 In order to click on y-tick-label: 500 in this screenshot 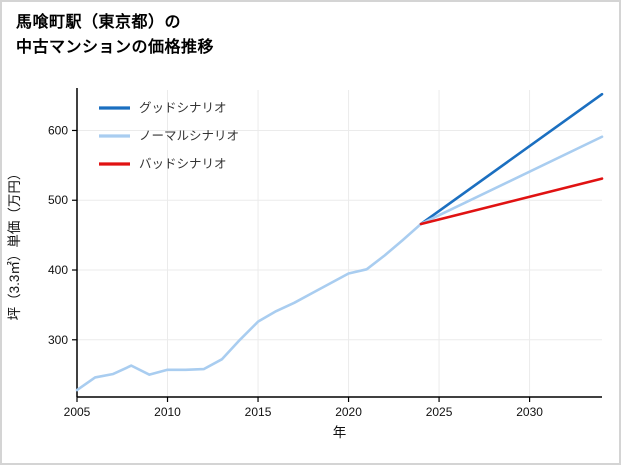, I will do `click(58, 200)`.